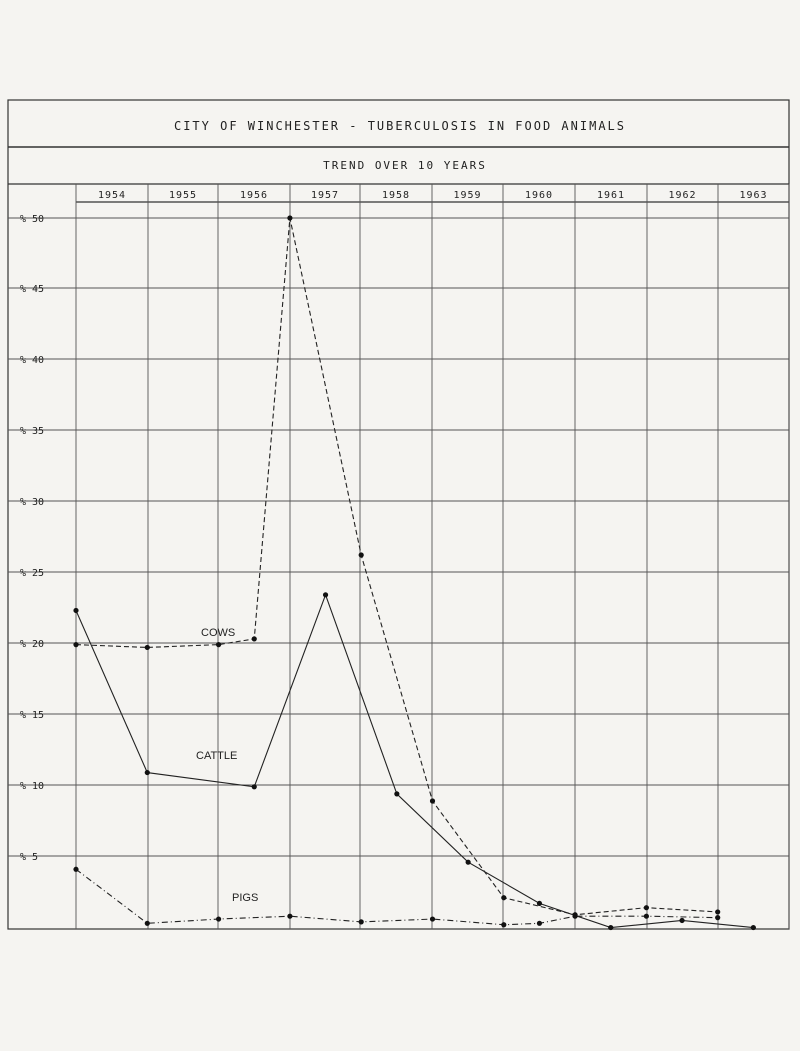 The image size is (800, 1051). What do you see at coordinates (753, 195) in the screenshot?
I see `year-label: 1963` at bounding box center [753, 195].